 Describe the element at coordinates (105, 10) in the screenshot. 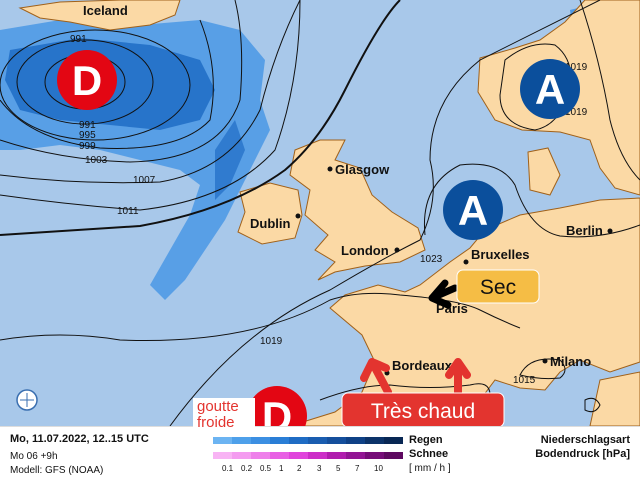

I see `city-iceland: Iceland` at that location.